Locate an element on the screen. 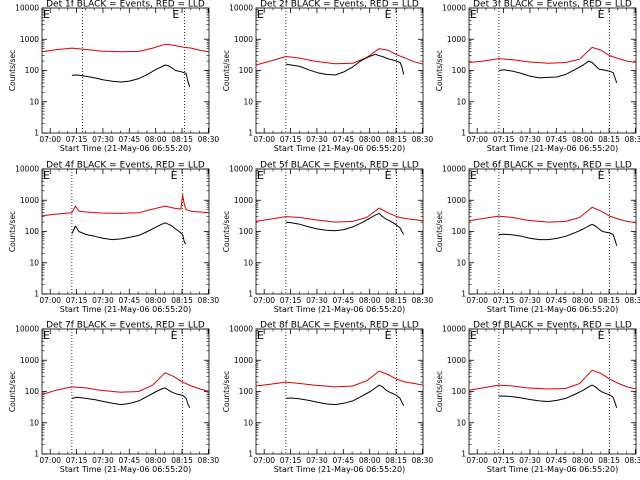 The image size is (640, 480). panel-title: Det 3f BLACK = Events, RED = LLD is located at coordinates (552, 5).